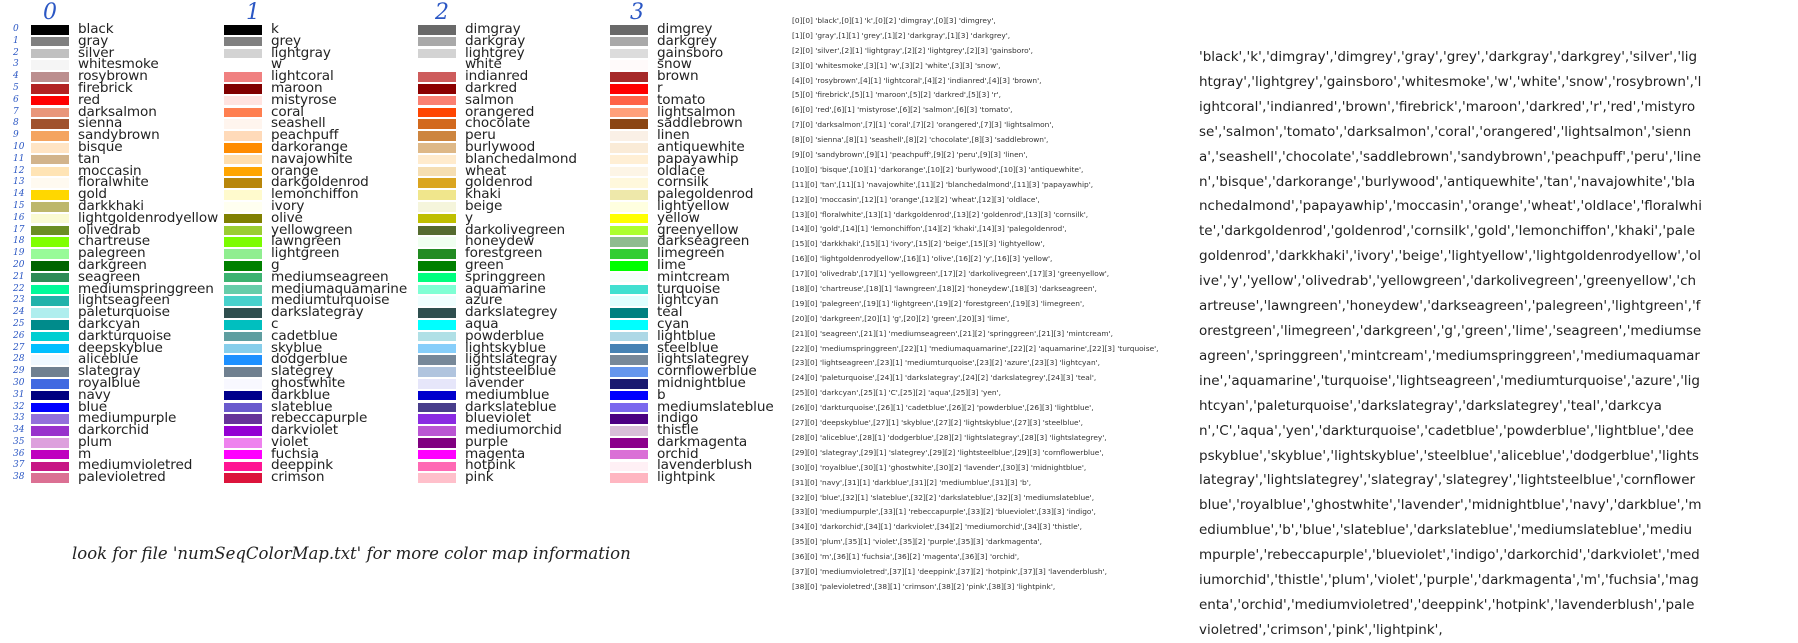  Describe the element at coordinates (124, 289) in the screenshot. I see `color-row: mediumspringgreen` at that location.